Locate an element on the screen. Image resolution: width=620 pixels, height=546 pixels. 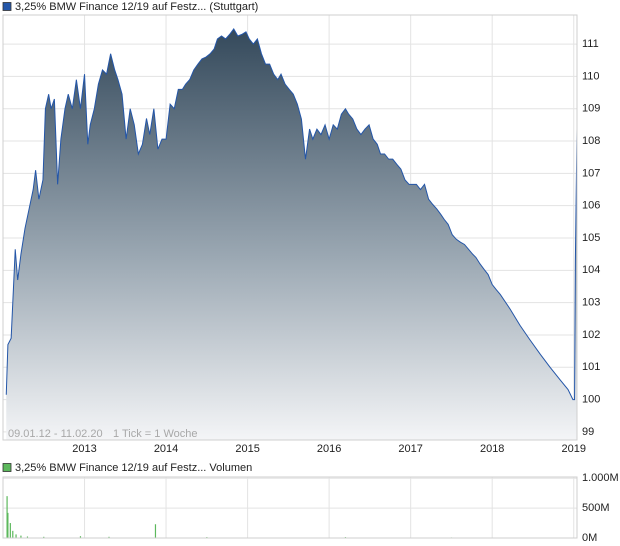
y-tick-label: 108 is located at coordinates (591, 141).